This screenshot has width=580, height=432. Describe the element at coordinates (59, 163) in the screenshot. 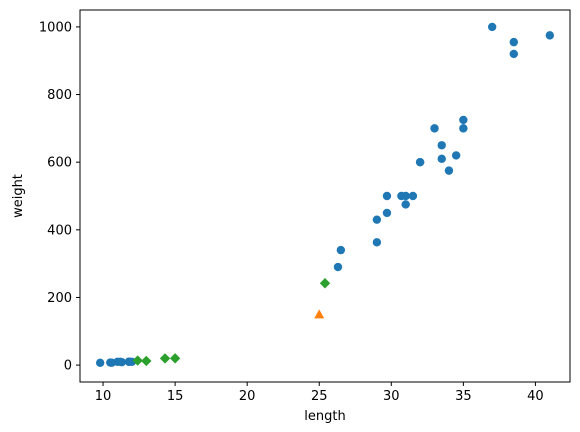

I see `y-tick-label: 600` at that location.